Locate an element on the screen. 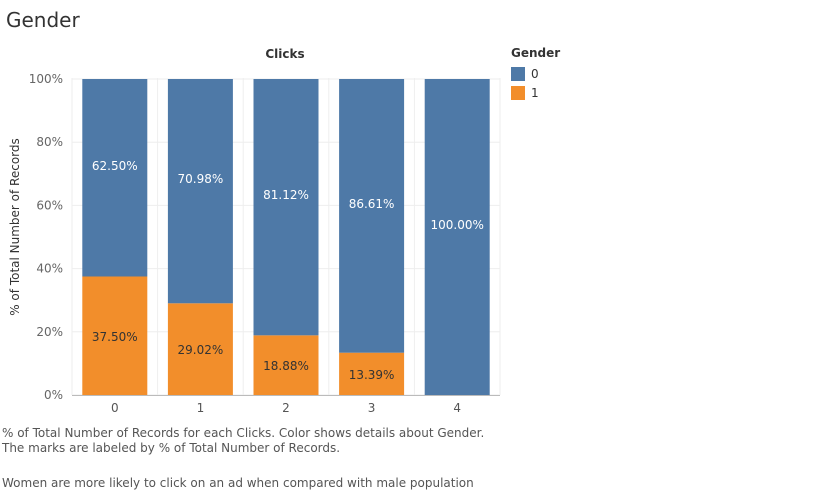 This screenshot has height=492, width=819. data-label: 62.50% is located at coordinates (115, 166).